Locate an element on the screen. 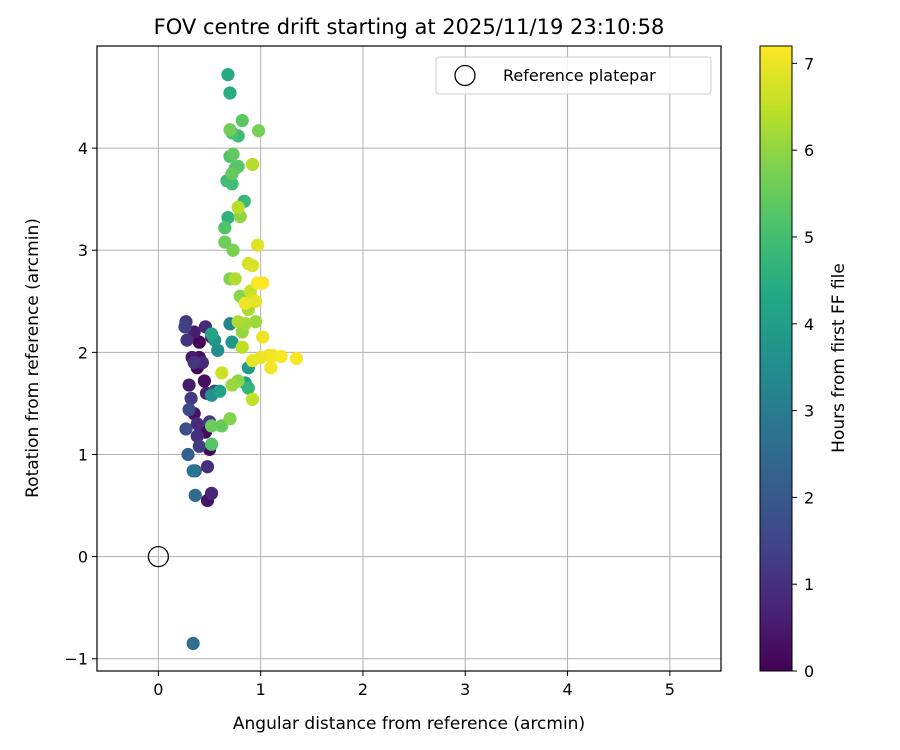 The width and height of the screenshot is (900, 750). data-points is located at coordinates (241, 359).